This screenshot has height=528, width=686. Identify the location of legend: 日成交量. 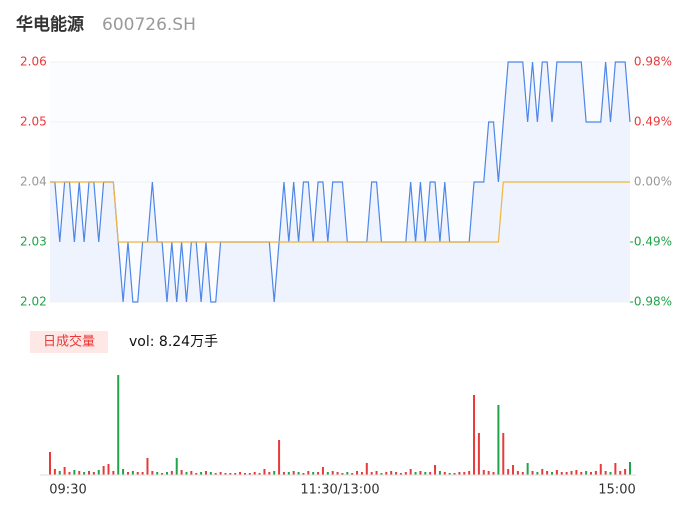
(69, 342).